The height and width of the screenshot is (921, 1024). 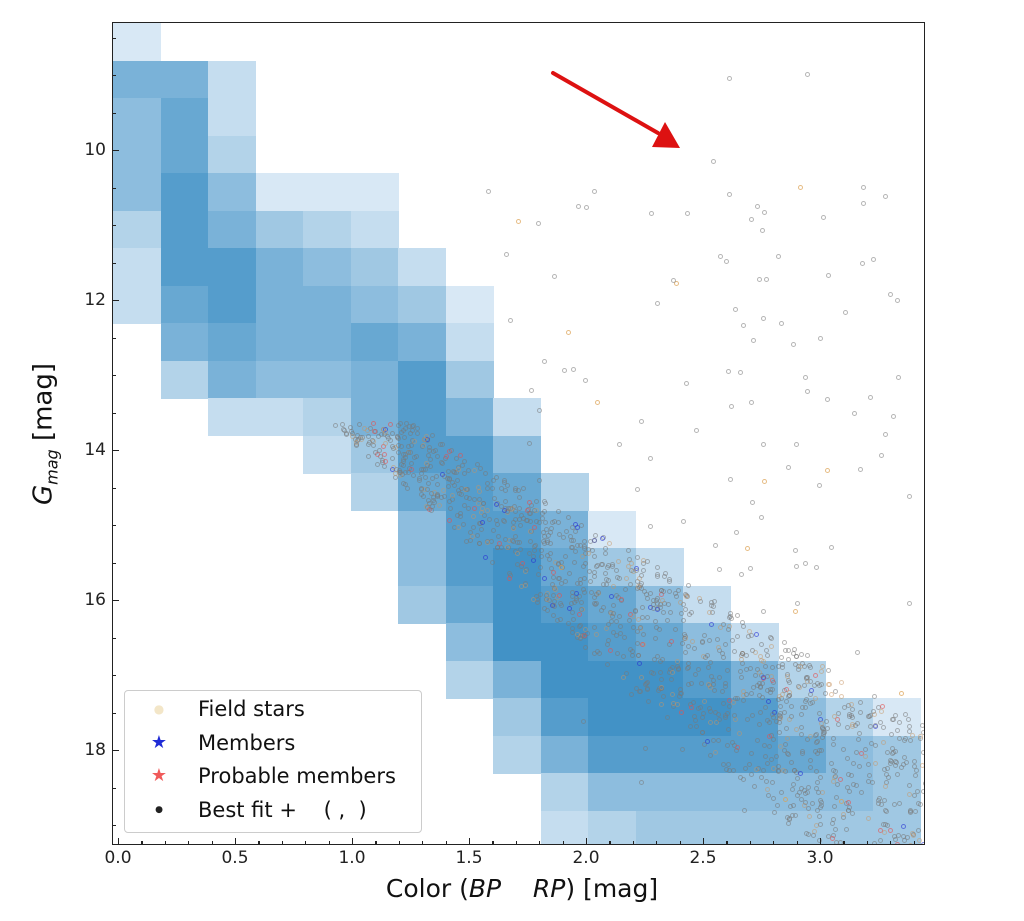 I want to click on x-axis-label: Color (BP RP) [mag], so click(x=522, y=888).